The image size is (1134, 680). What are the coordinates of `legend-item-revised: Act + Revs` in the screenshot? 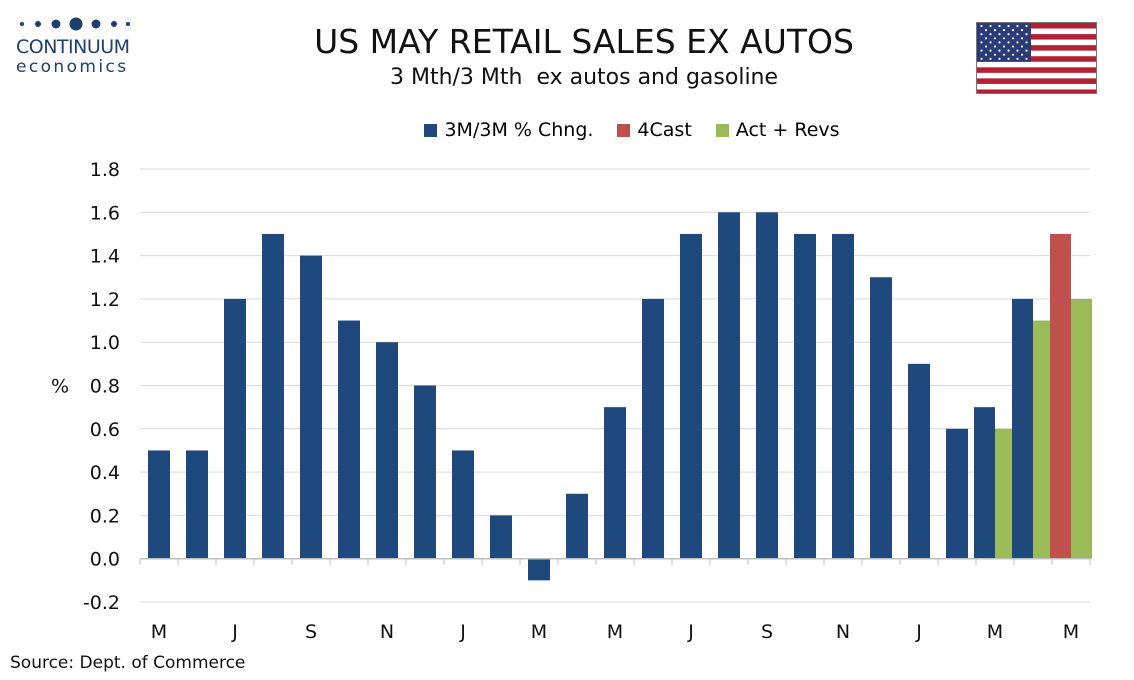 It's located at (777, 130).